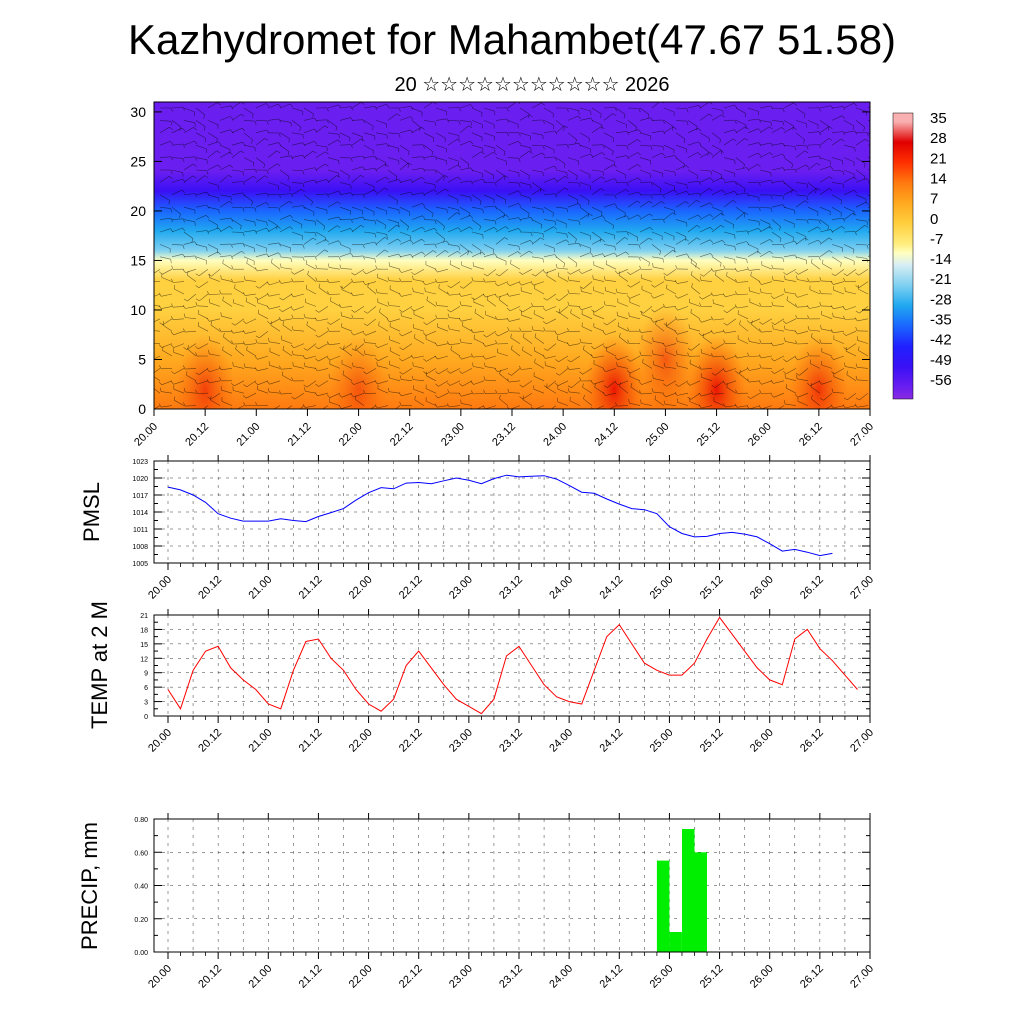 The image size is (1024, 1024). Describe the element at coordinates (144, 630) in the screenshot. I see `y-tick-label: 18` at that location.